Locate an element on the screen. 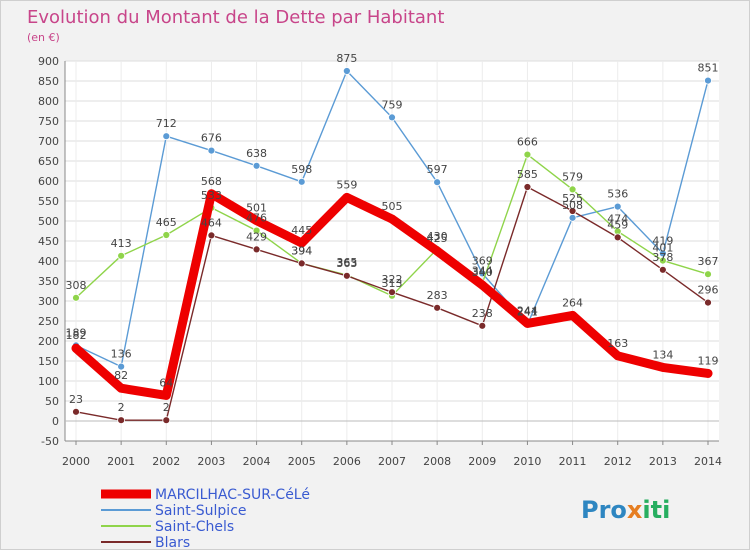 Image resolution: width=750 pixels, height=550 pixels. y-tick-label: 100 is located at coordinates (48, 381).